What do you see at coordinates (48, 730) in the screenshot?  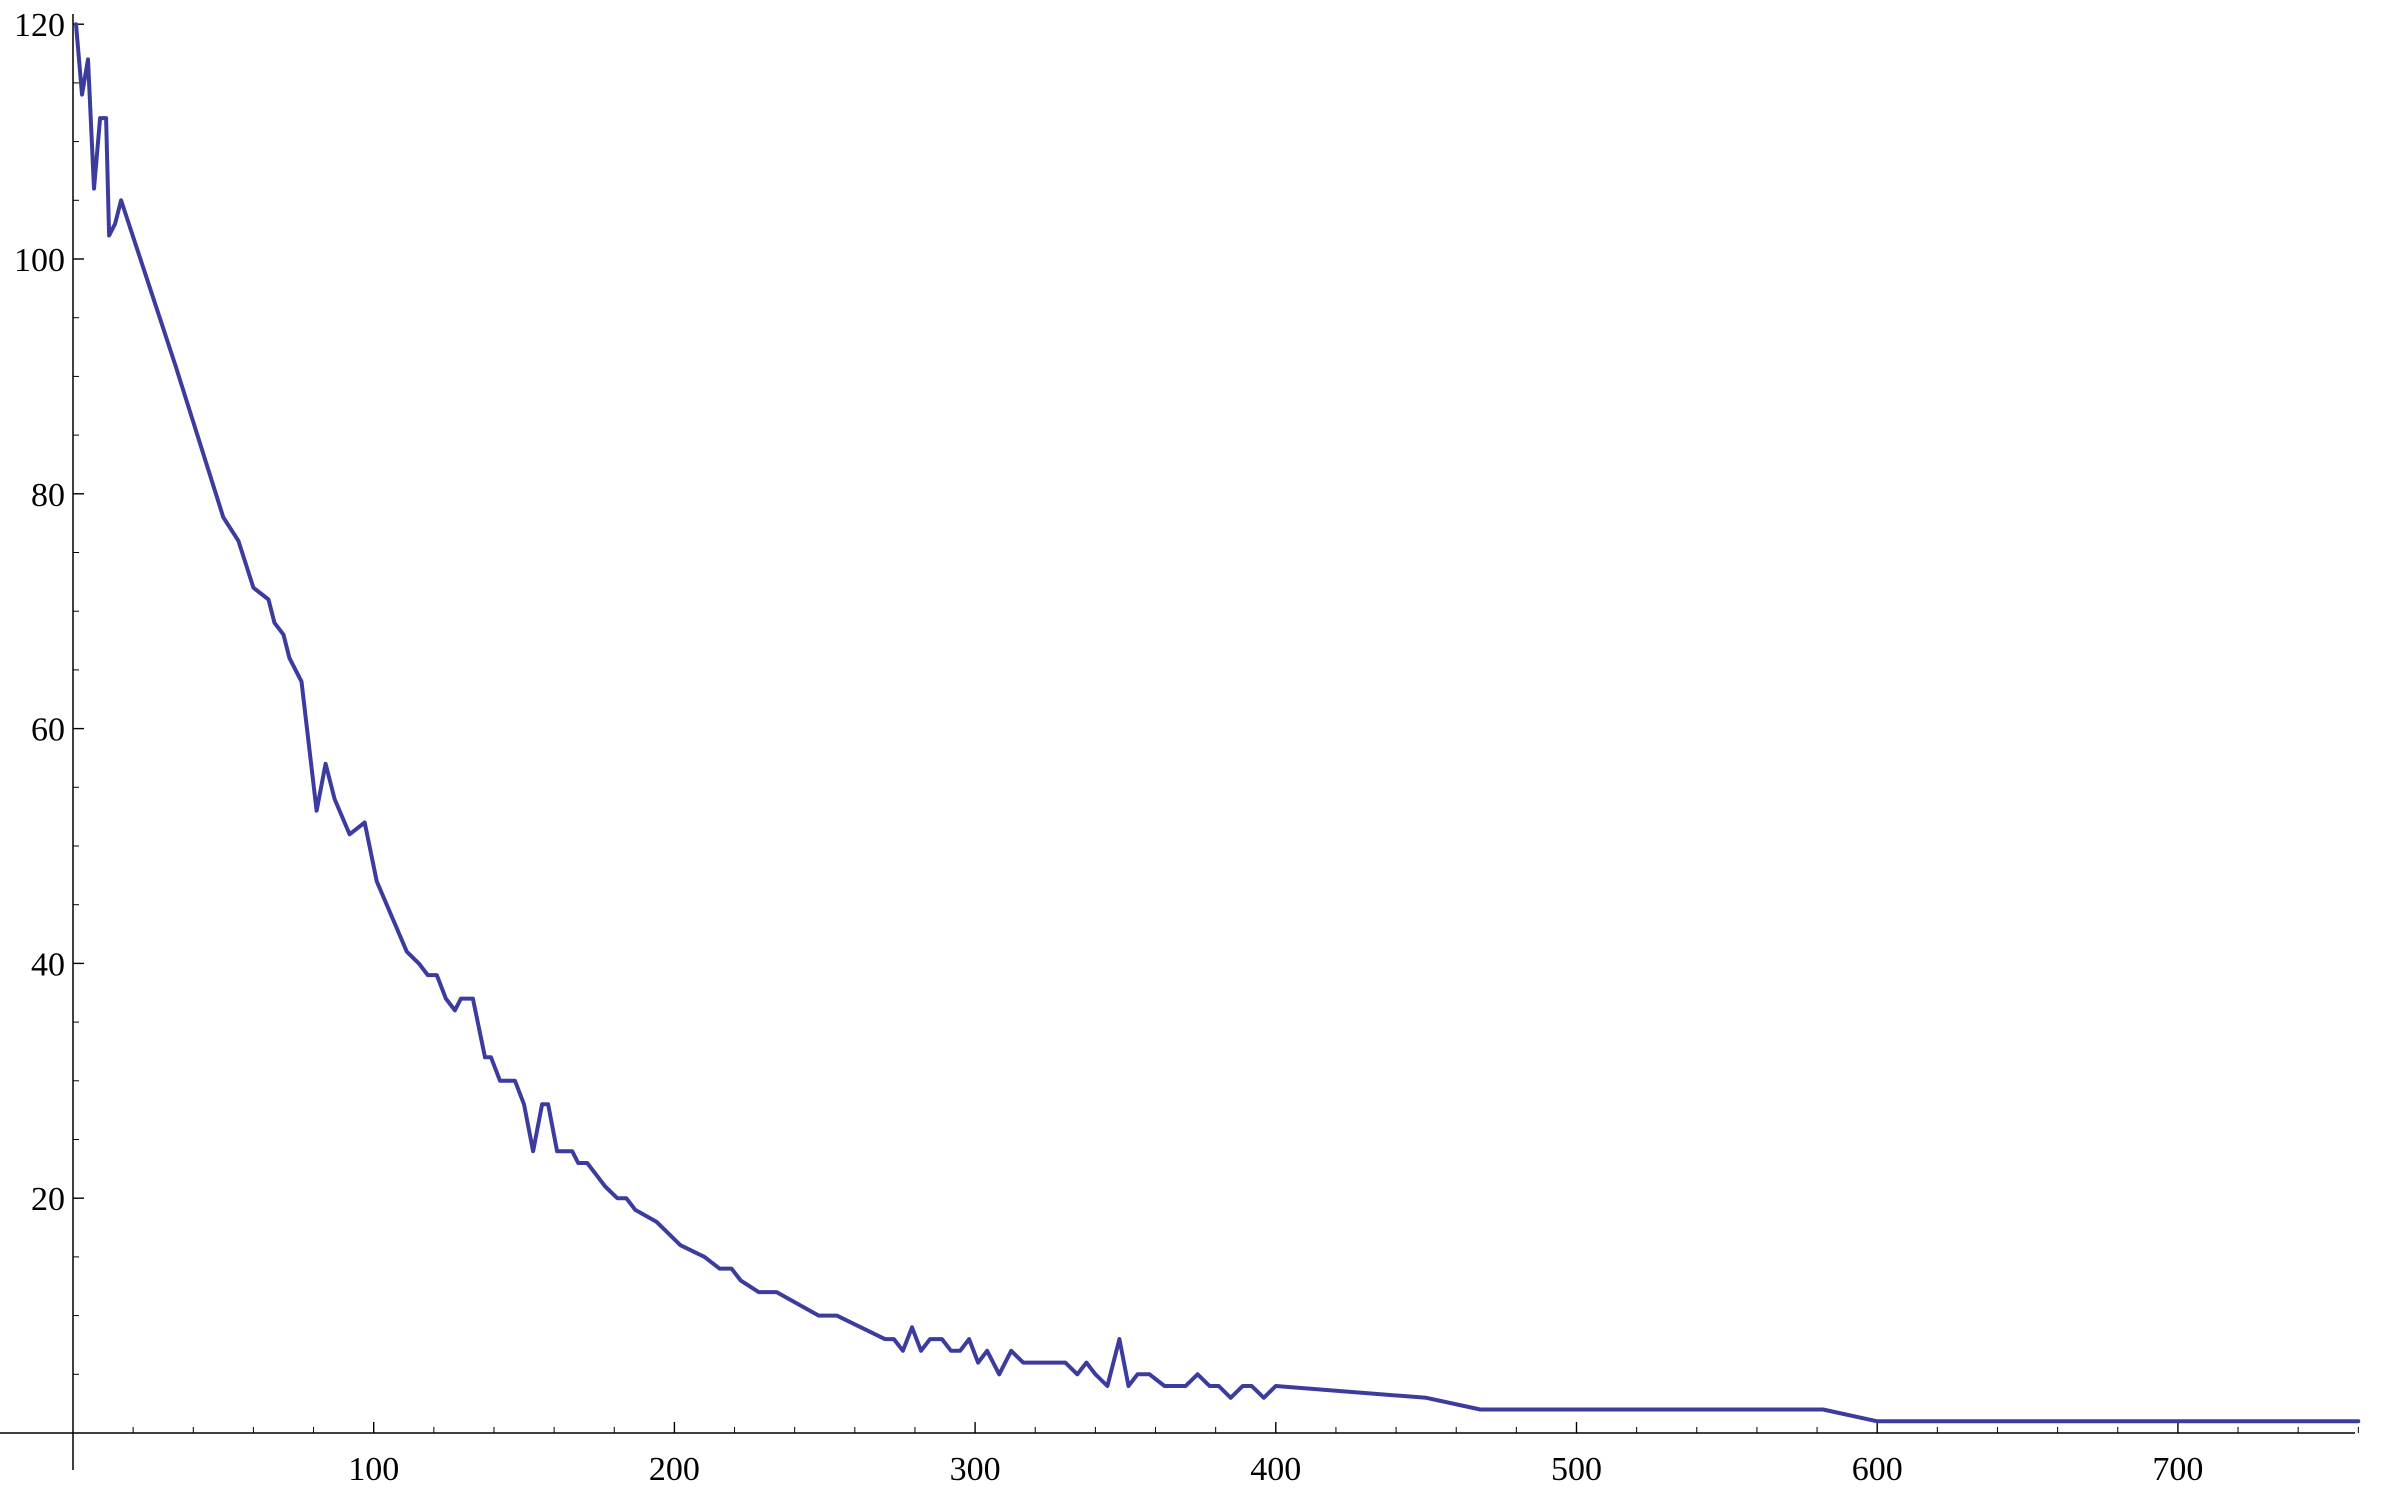 I see `y-tick-label: 60` at bounding box center [48, 730].